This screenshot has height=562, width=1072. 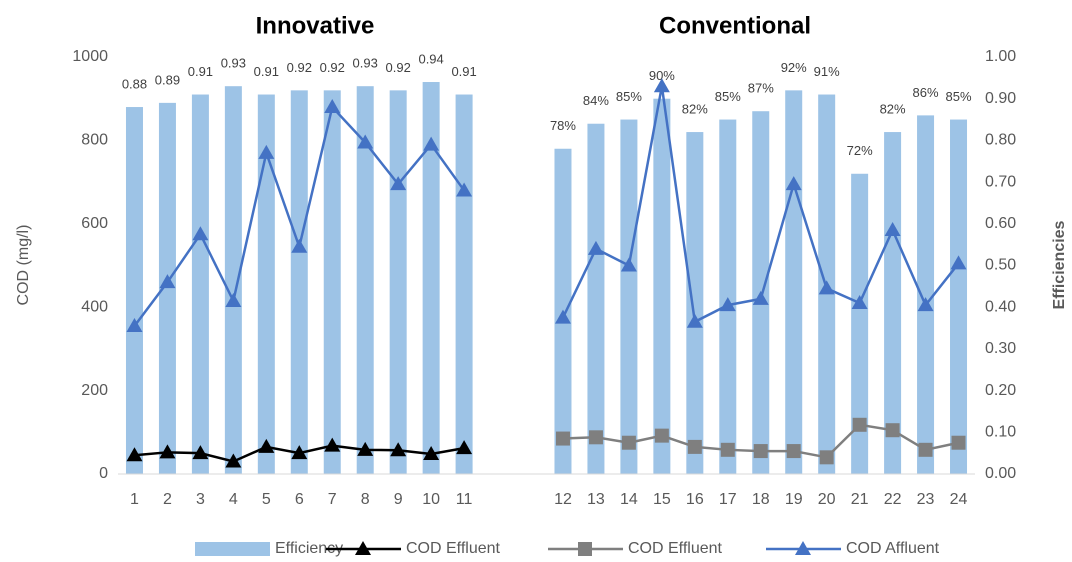 I want to click on data-label: 84%, so click(x=596, y=100).